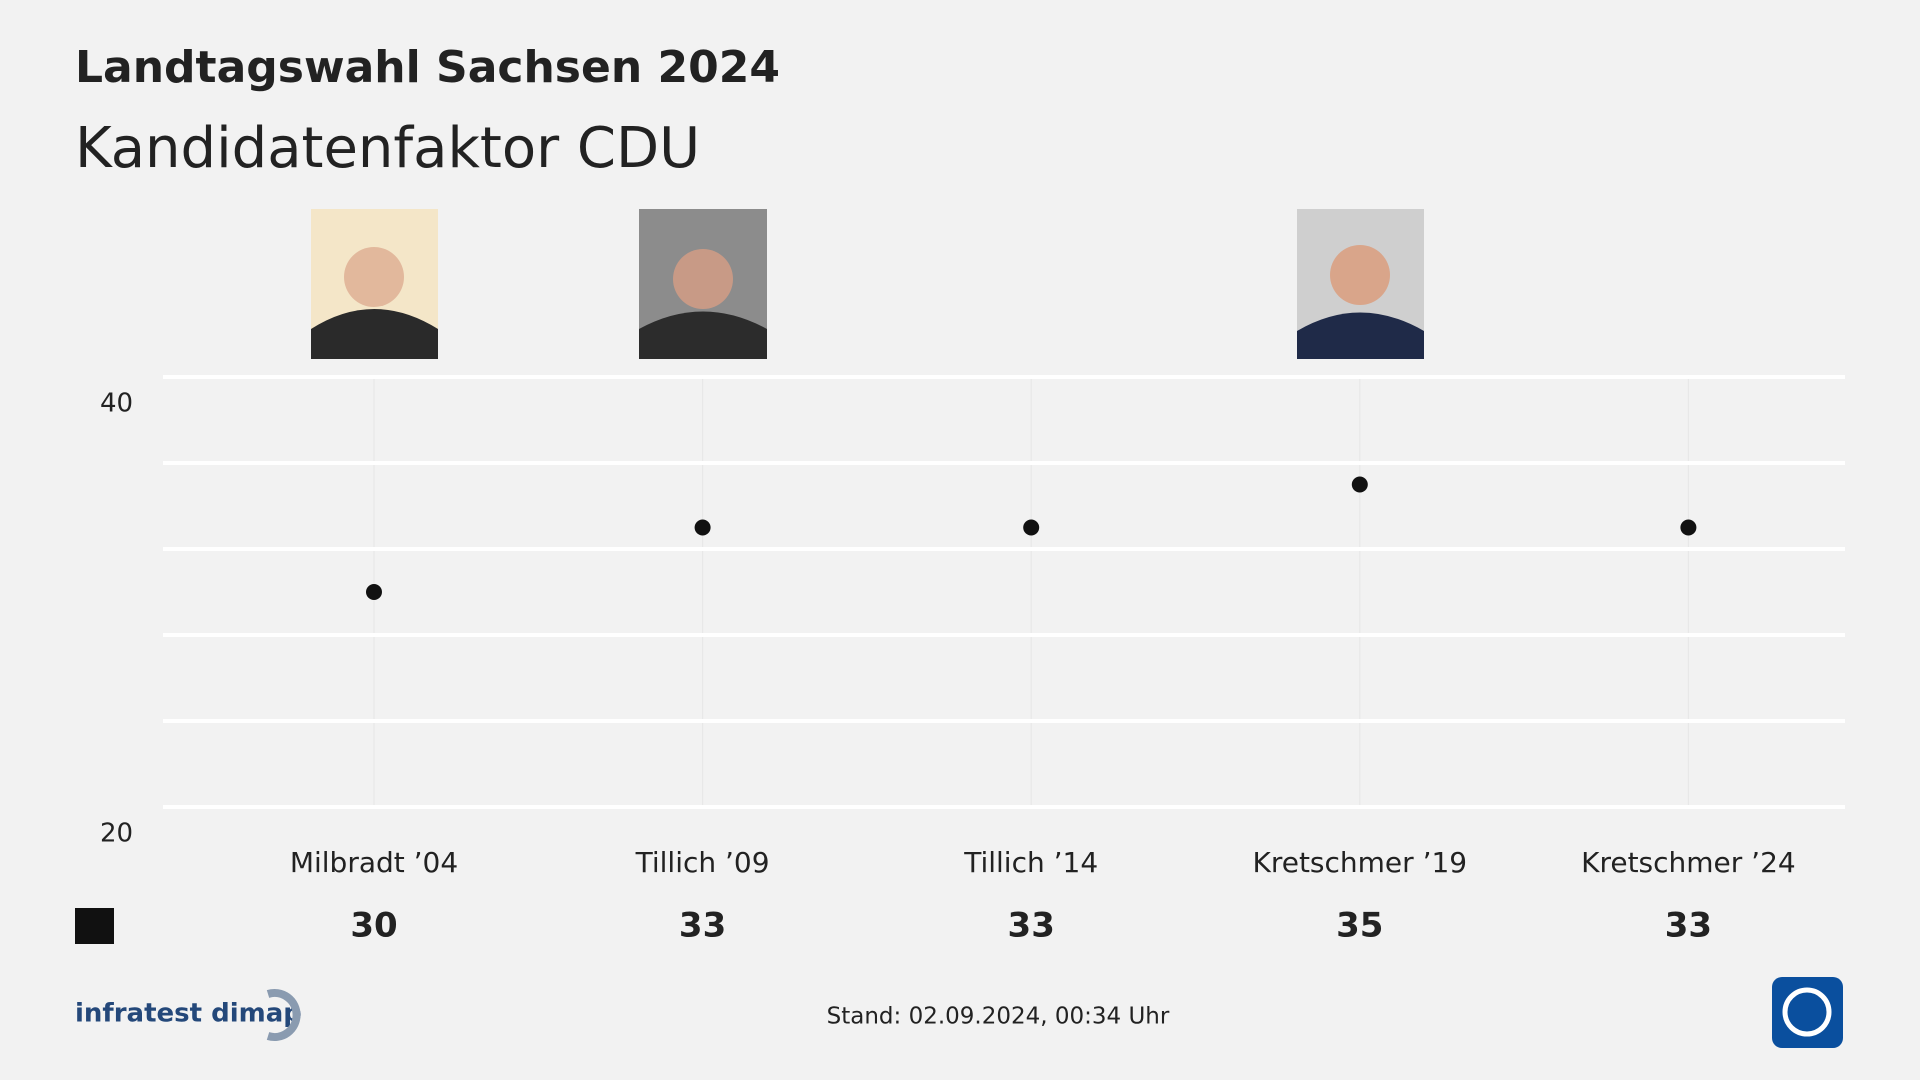 The width and height of the screenshot is (1920, 1080). Describe the element at coordinates (1688, 862) in the screenshot. I see `x-tick-label: Kretschmer ’24` at that location.